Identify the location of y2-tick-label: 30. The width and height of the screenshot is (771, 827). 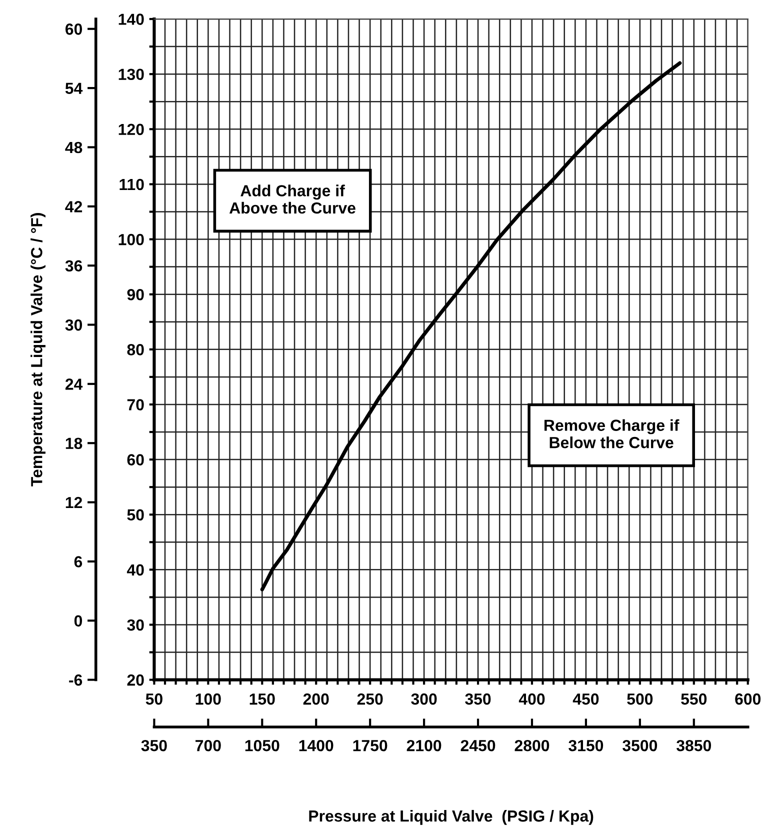
(73, 325).